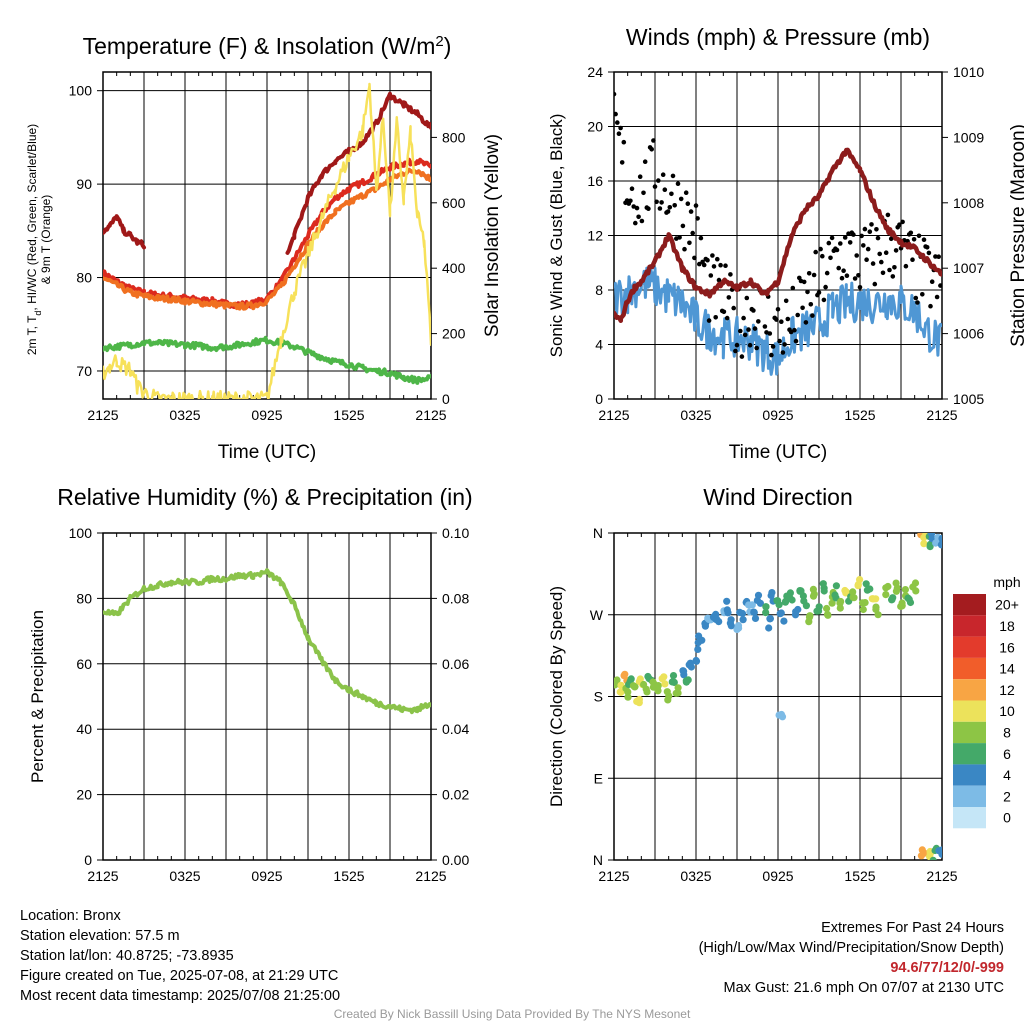 This screenshot has height=1024, width=1024. What do you see at coordinates (595, 181) in the screenshot?
I see `winds-ytick-label: 16` at bounding box center [595, 181].